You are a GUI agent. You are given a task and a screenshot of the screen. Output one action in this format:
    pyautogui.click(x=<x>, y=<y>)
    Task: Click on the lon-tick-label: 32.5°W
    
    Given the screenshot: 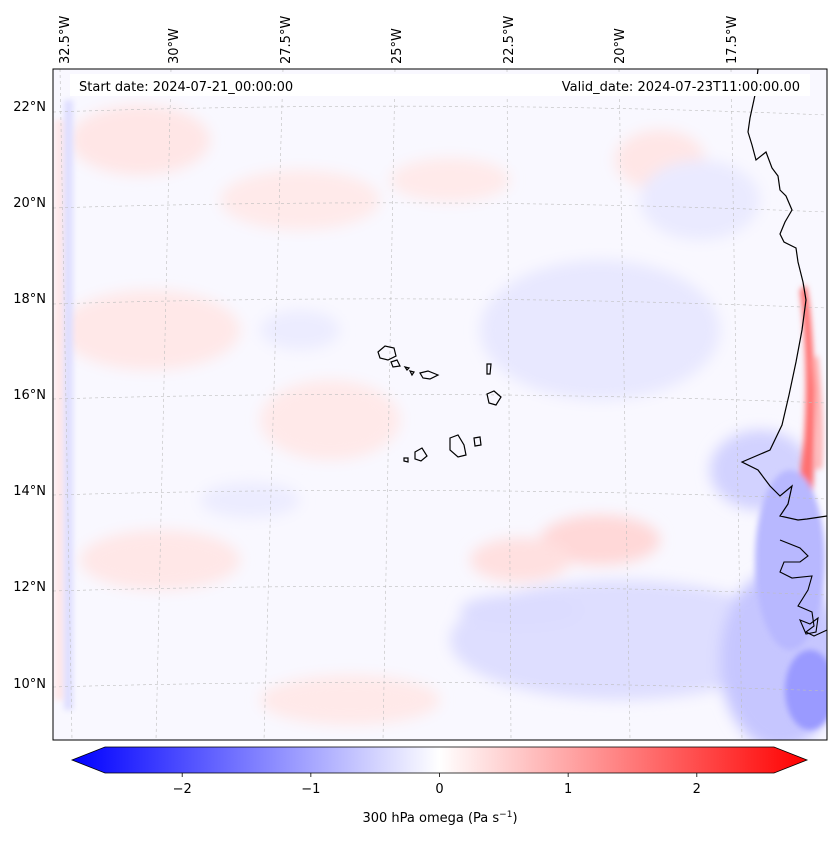 What is the action you would take?
    pyautogui.click(x=65, y=40)
    